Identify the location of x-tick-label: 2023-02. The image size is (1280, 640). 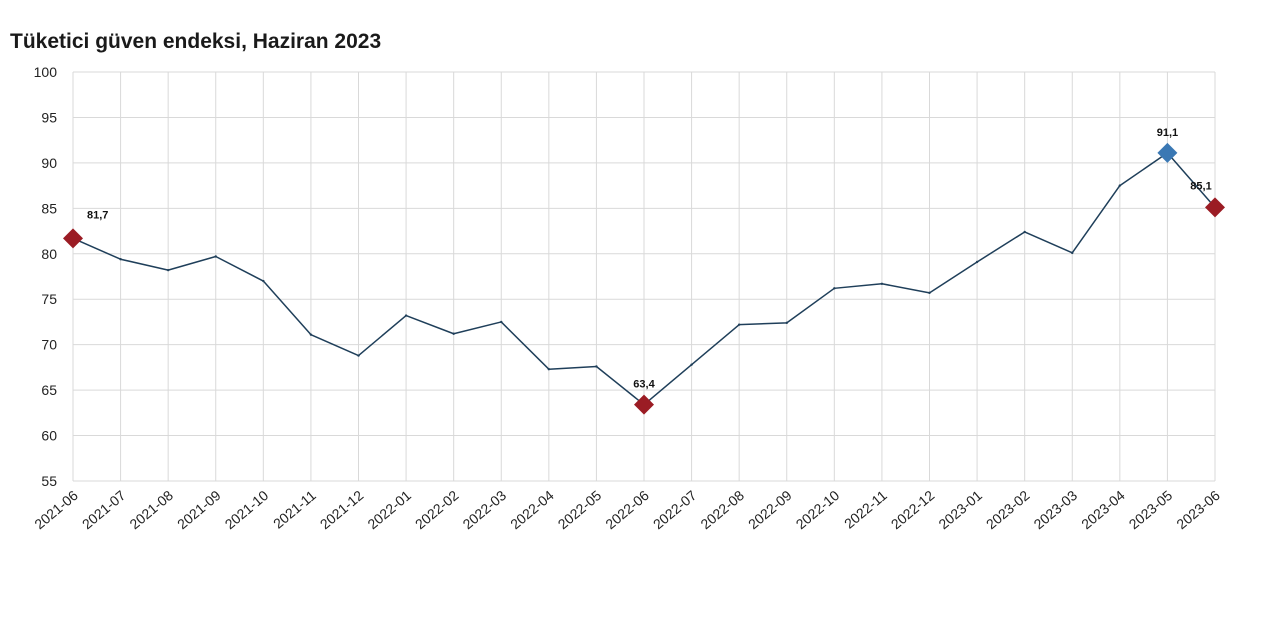
(1008, 509).